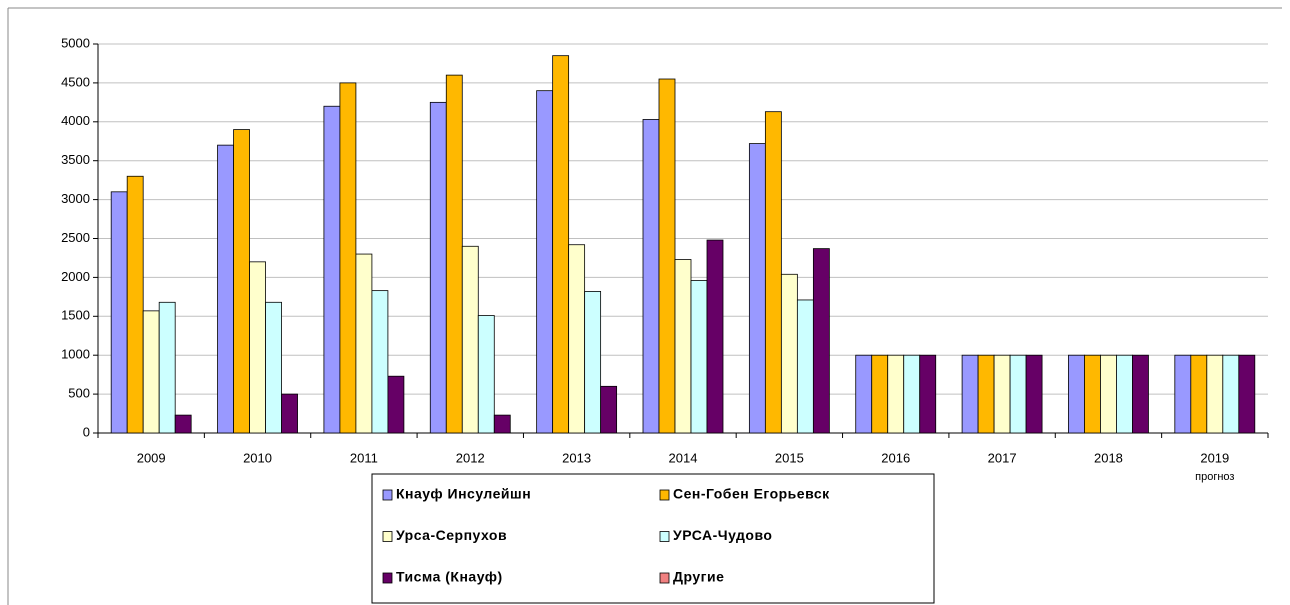 This screenshot has width=1290, height=605. I want to click on x-tick-label: 2016, so click(895, 457).